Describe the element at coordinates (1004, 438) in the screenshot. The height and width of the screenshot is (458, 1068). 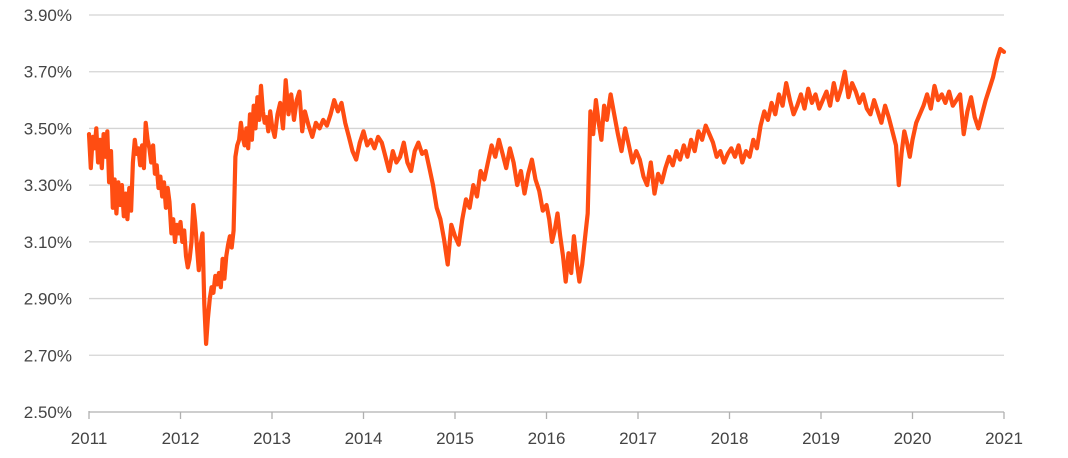
I see `x-tick-label: 2021` at that location.